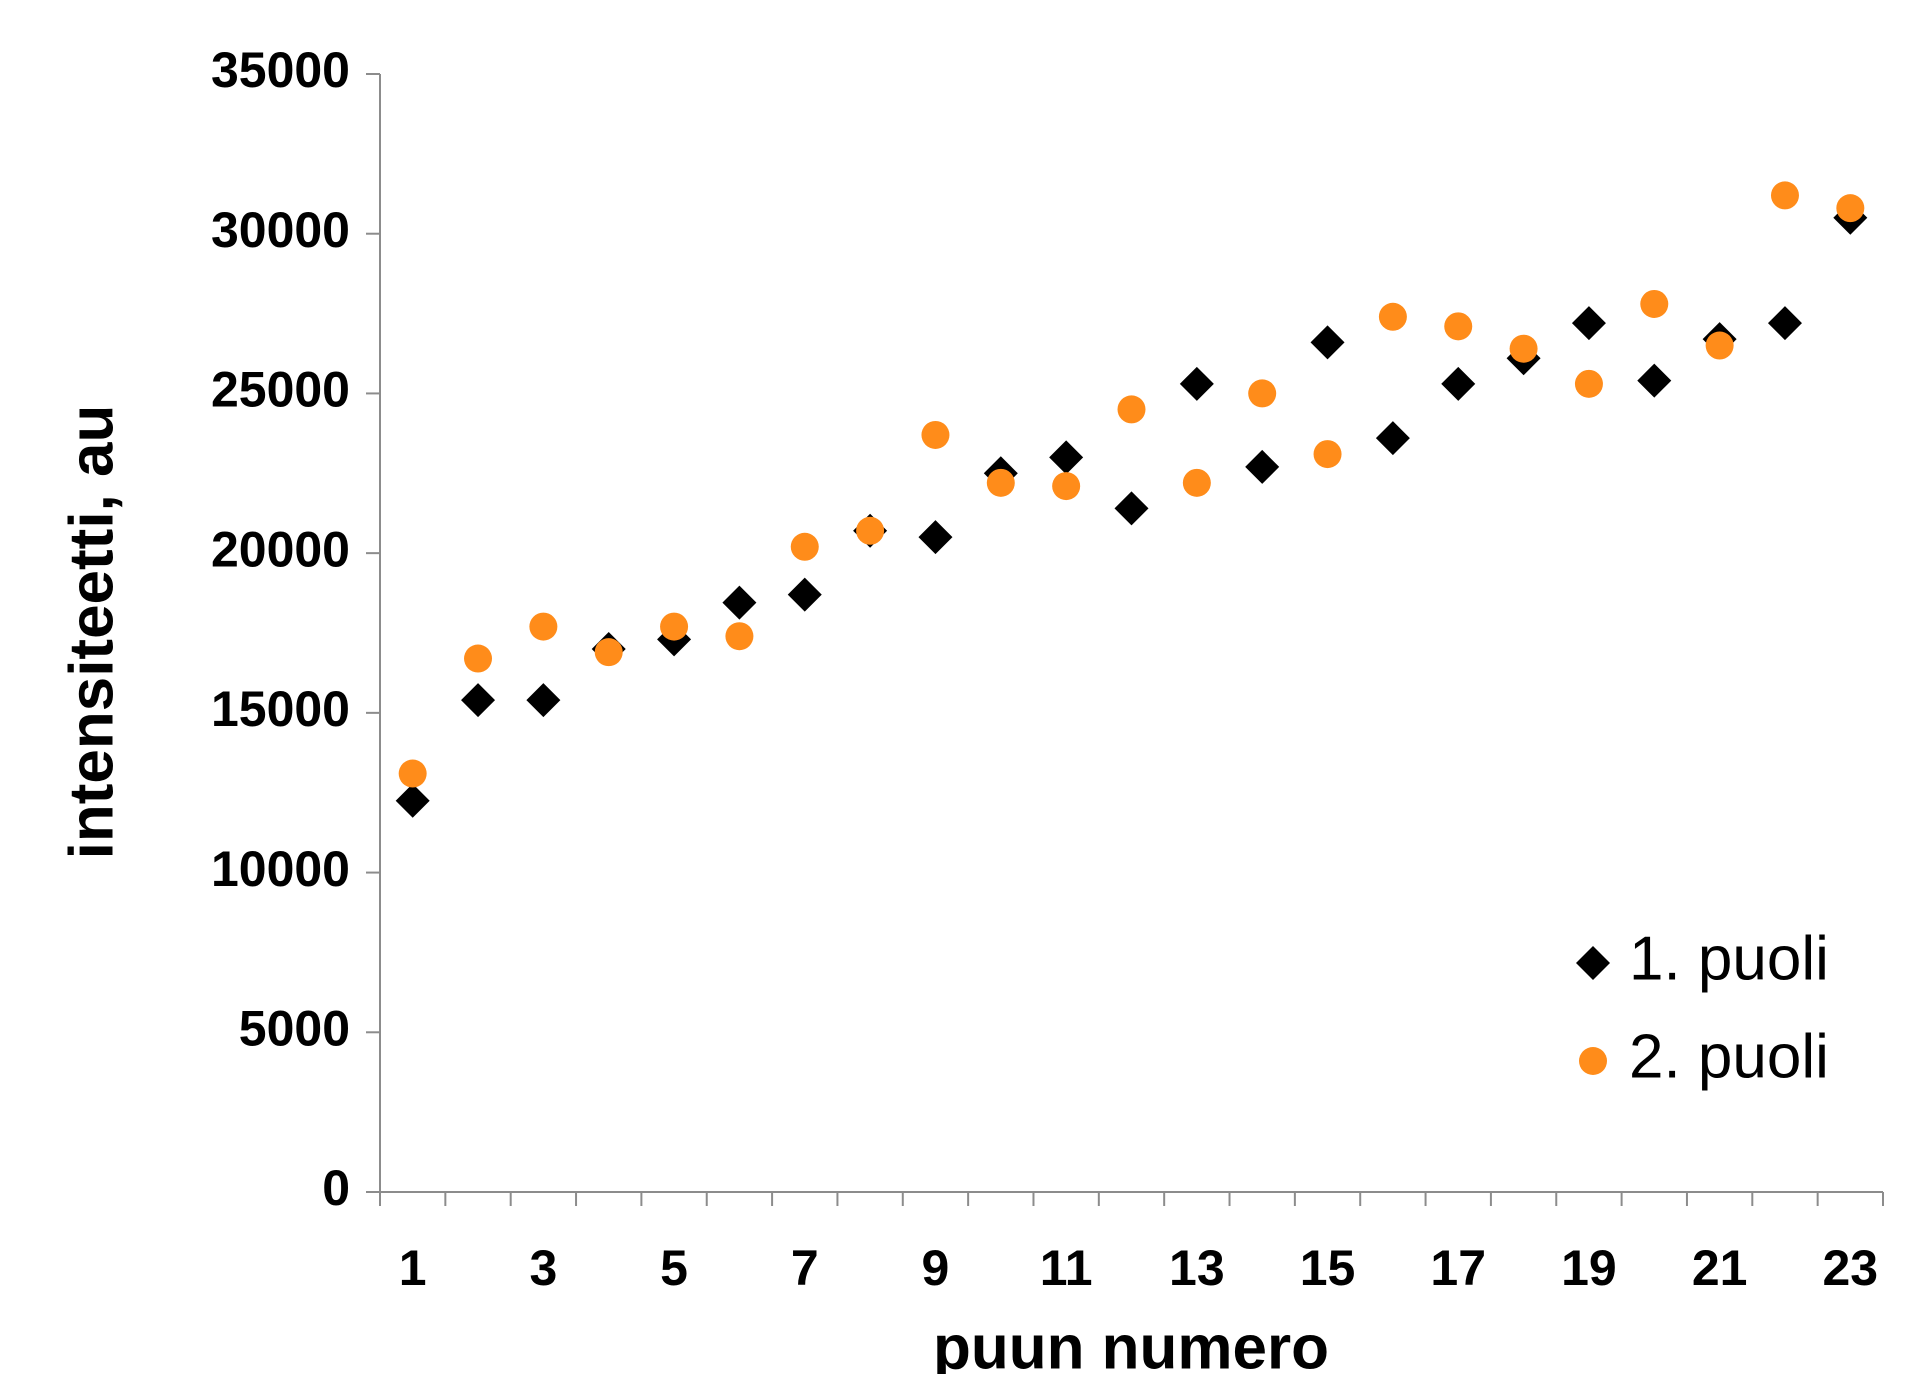 Image resolution: width=1928 pixels, height=1374 pixels. What do you see at coordinates (1131, 1343) in the screenshot?
I see `x-axis-title: puun numero` at bounding box center [1131, 1343].